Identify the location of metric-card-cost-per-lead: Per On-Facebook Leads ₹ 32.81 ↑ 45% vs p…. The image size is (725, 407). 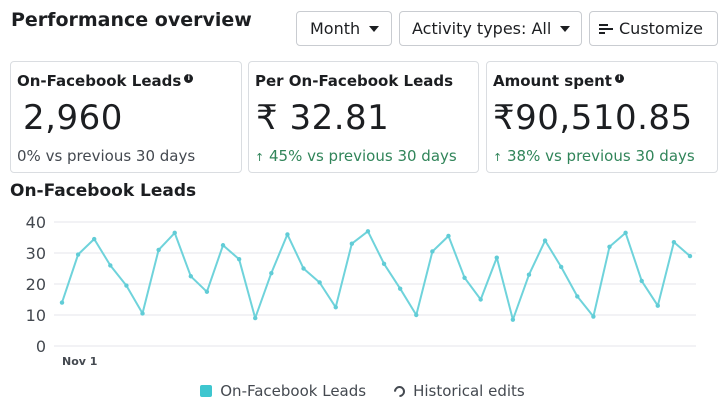
(363, 117).